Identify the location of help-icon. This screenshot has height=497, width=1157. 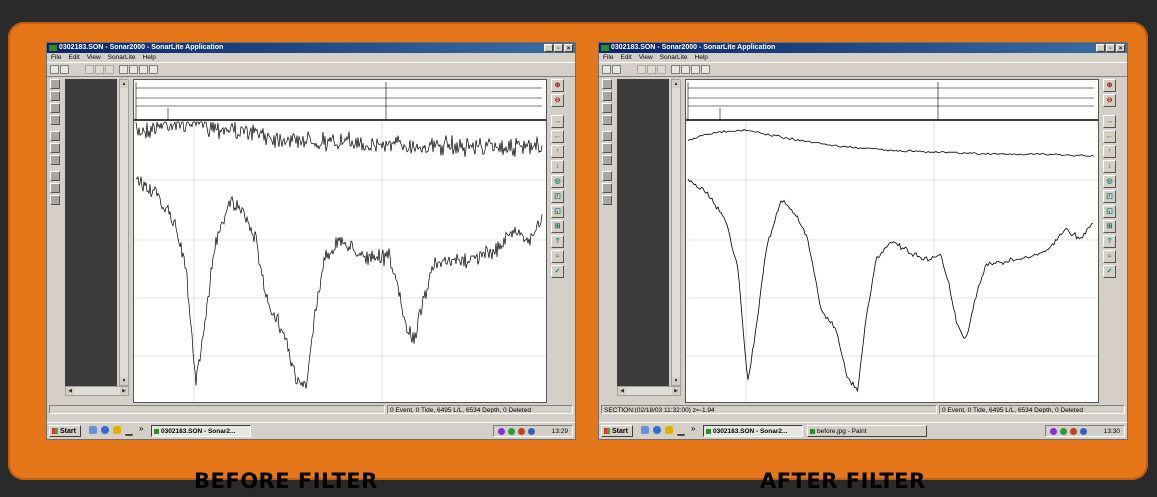
(685, 69).